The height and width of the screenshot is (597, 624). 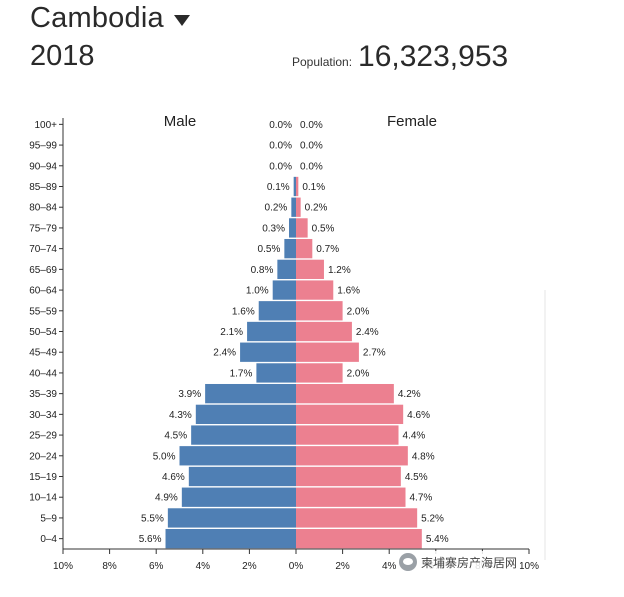 What do you see at coordinates (175, 436) in the screenshot?
I see `male-data-label: 4.5%` at bounding box center [175, 436].